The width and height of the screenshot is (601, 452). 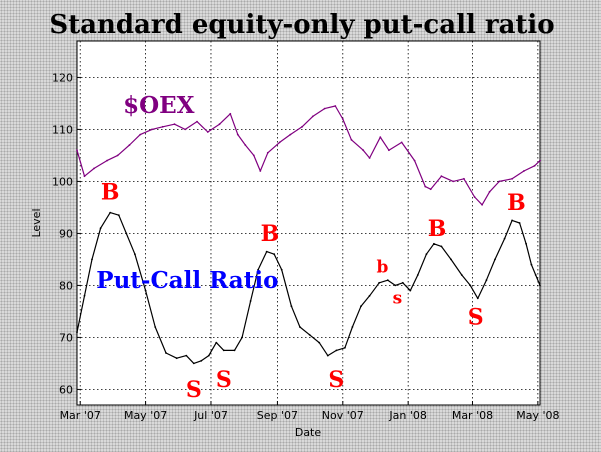 What do you see at coordinates (66, 285) in the screenshot?
I see `y-tick-label: 80` at bounding box center [66, 285].